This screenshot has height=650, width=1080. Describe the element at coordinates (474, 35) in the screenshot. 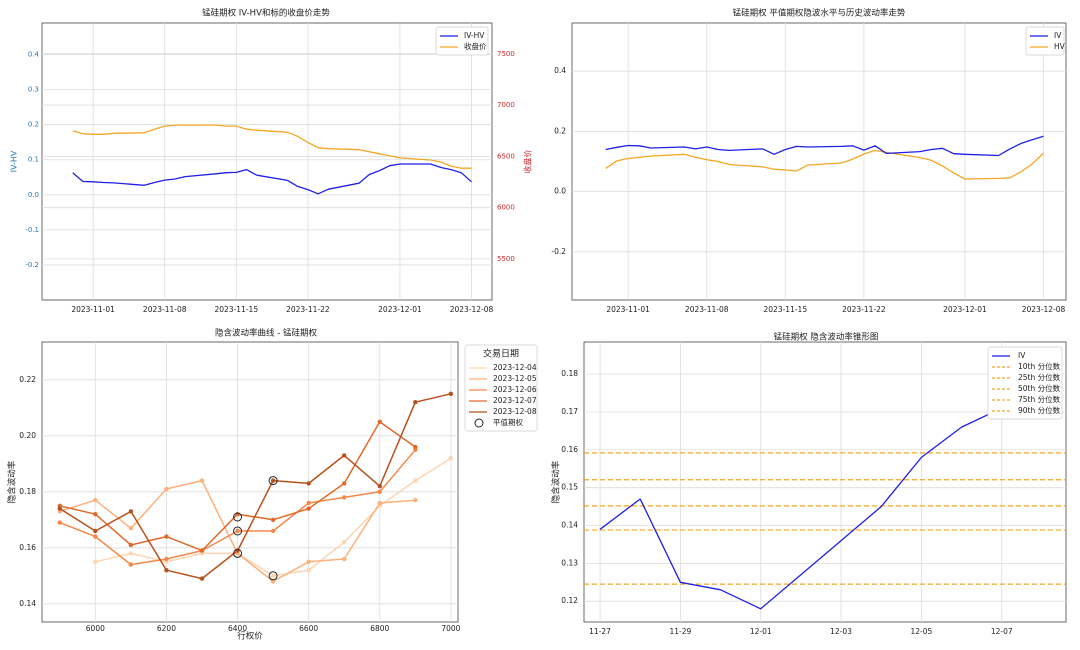

I see `chart1-legend-label: IV-HV` at that location.